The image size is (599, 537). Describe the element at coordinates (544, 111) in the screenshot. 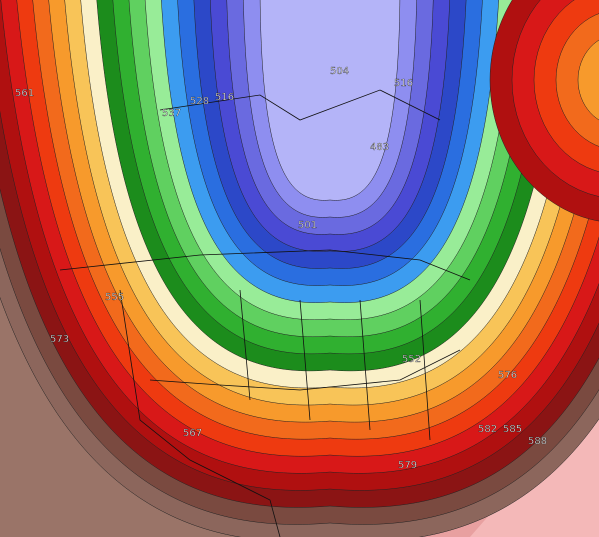

I see `ridge-bands` at that location.